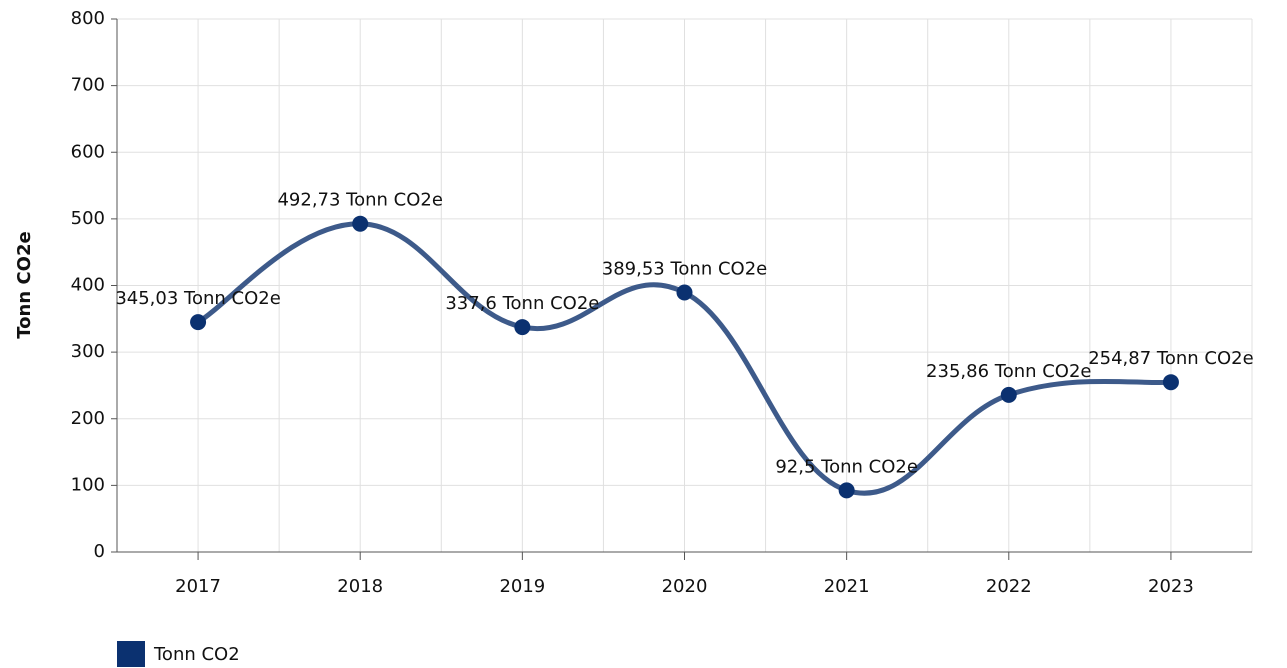 This screenshot has width=1287, height=668. Describe the element at coordinates (88, 18) in the screenshot. I see `y-tick-label: 800` at that location.